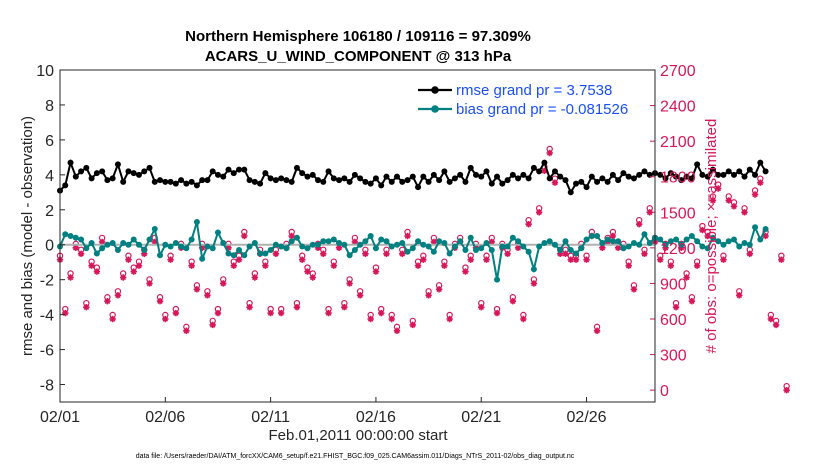 The width and height of the screenshot is (830, 470). I want to click on legend-bias-marker, so click(435, 109).